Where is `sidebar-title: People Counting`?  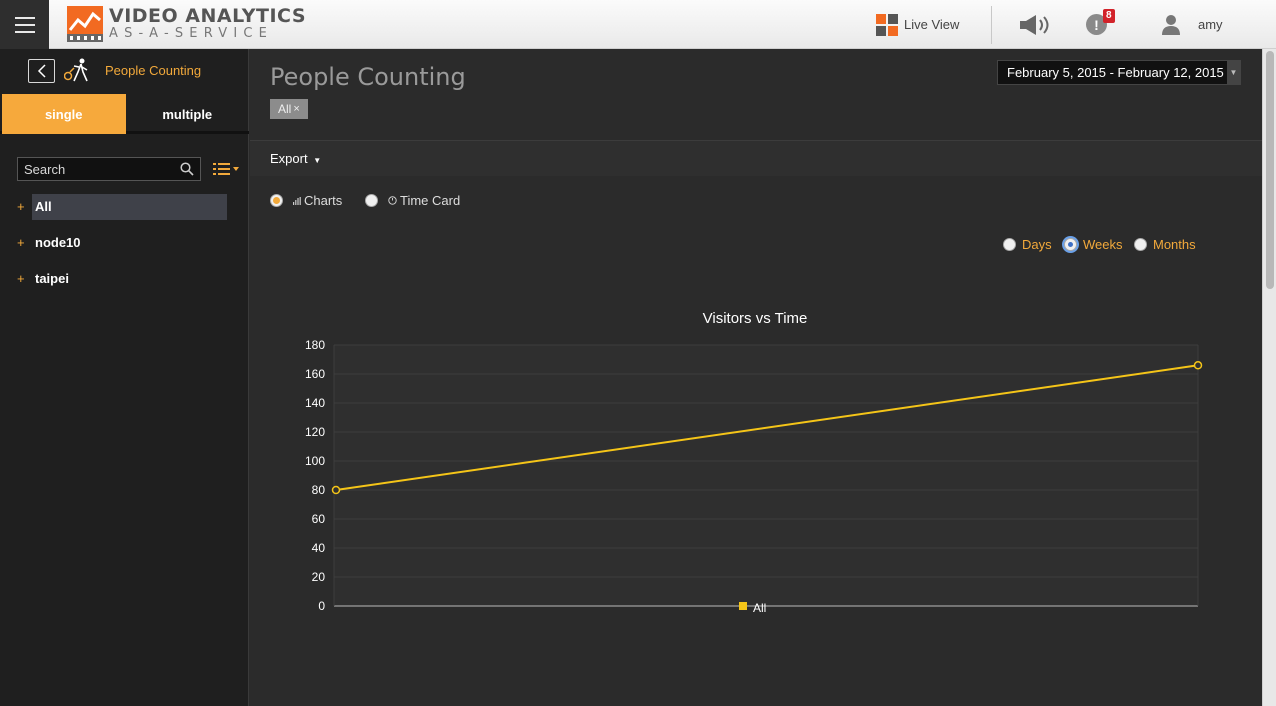
sidebar-title: People Counting is located at coordinates (153, 70).